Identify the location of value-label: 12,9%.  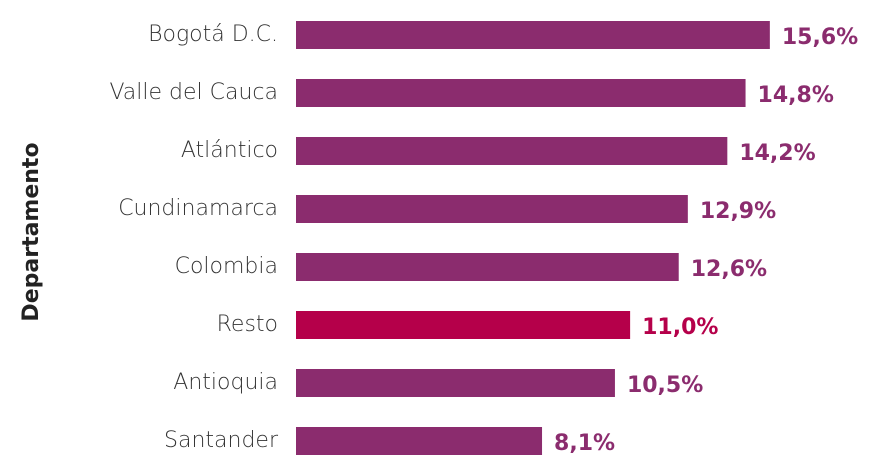
(738, 211).